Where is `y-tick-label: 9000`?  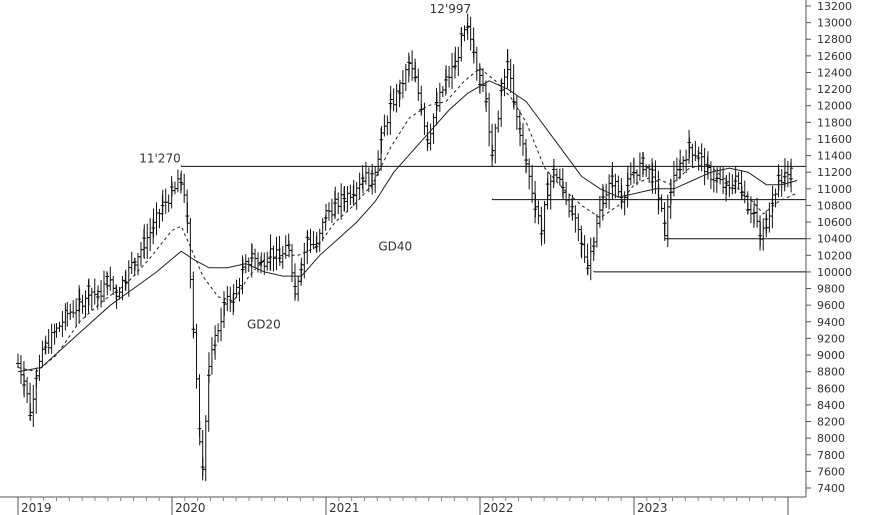 y-tick-label: 9000 is located at coordinates (831, 355).